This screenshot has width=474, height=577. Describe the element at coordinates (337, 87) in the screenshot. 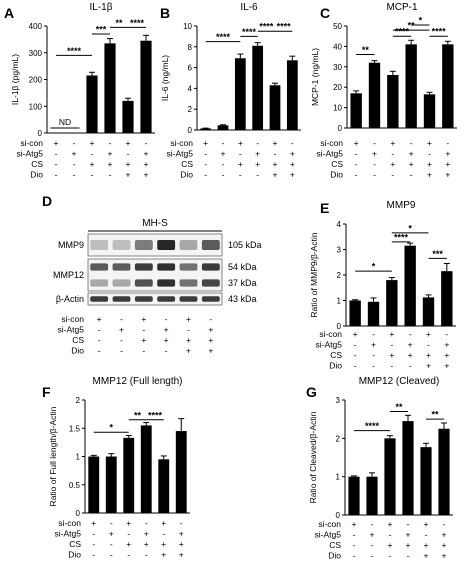

I see `y-tick-label: 20` at that location.